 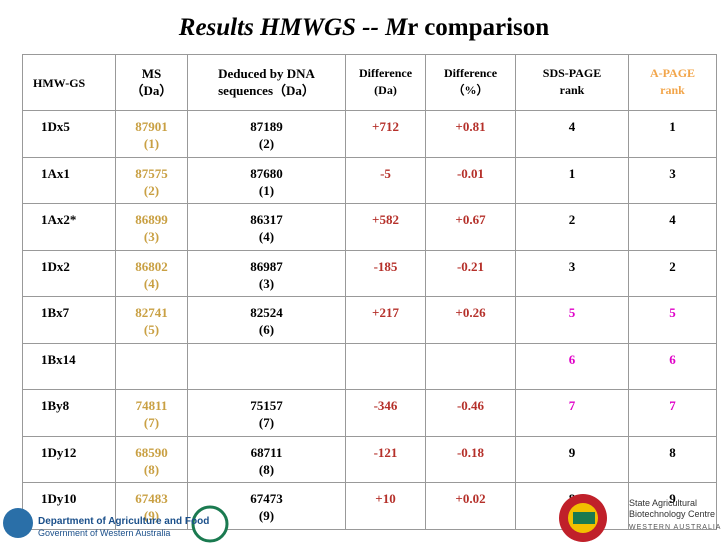 What do you see at coordinates (104, 533) in the screenshot?
I see `org-sub: Government of Western Australia` at bounding box center [104, 533].